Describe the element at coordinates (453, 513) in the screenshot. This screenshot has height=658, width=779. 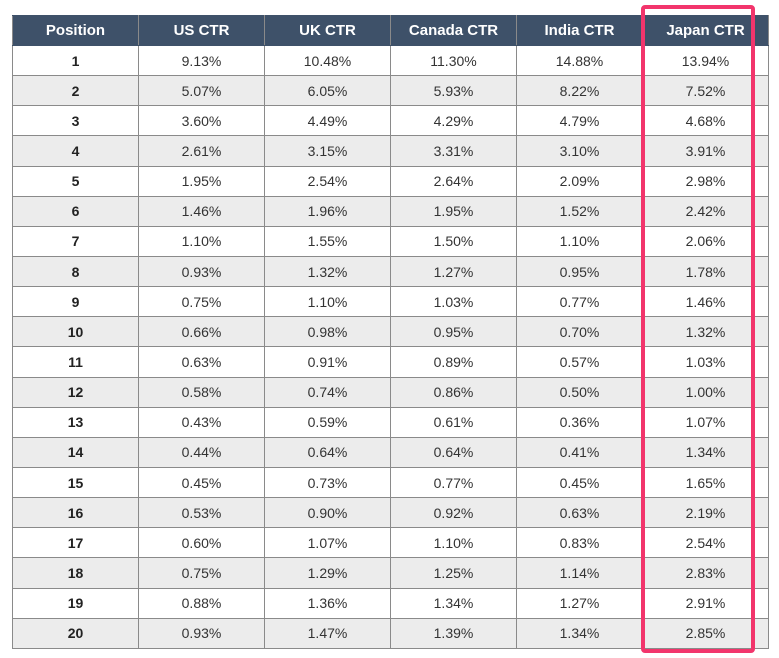
I see `ctr-cell: 0.92%` at that location.